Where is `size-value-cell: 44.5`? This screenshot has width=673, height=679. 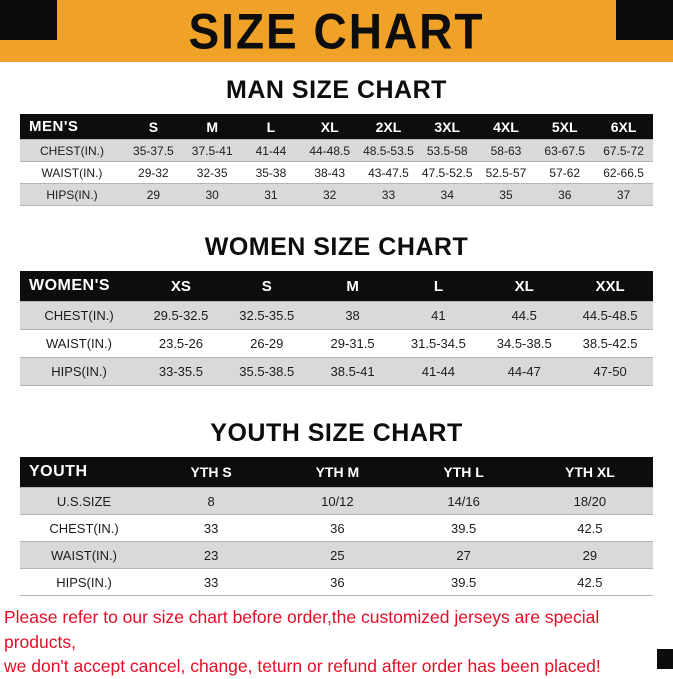 size-value-cell: 44.5 is located at coordinates (524, 315).